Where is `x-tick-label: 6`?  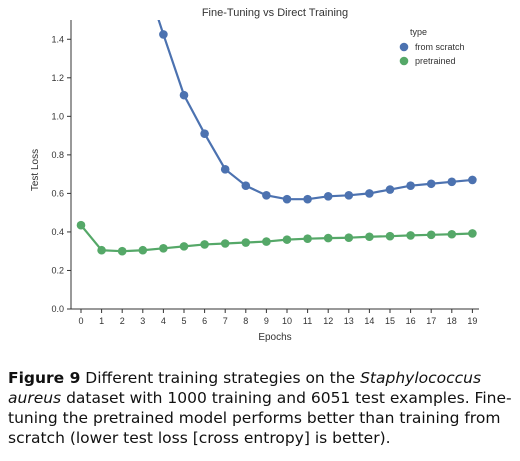 x-tick-label: 6 is located at coordinates (204, 321).